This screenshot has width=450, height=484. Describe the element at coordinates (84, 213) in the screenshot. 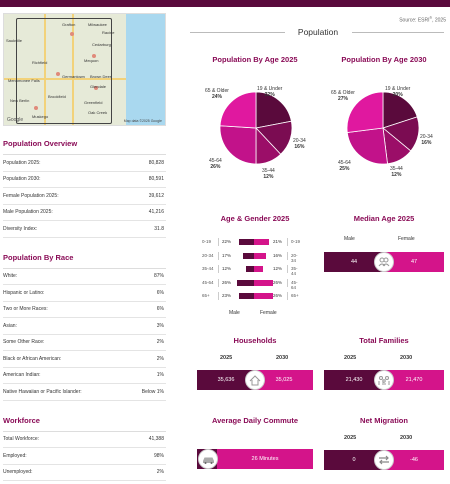

I see `overview-row: Male Population 2025: 41,216` at that location.